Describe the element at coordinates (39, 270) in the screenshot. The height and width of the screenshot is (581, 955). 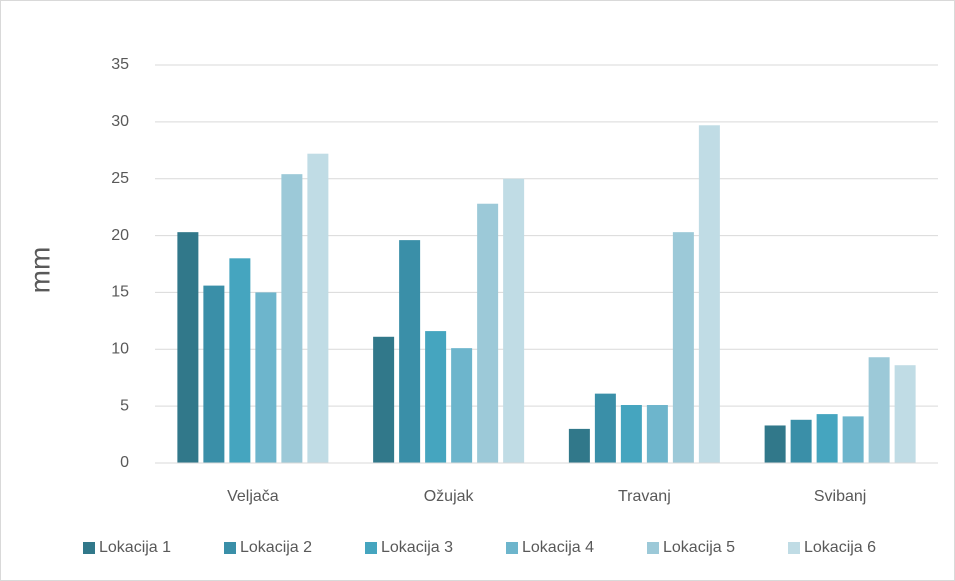
I see `y-axis-label: mm` at that location.